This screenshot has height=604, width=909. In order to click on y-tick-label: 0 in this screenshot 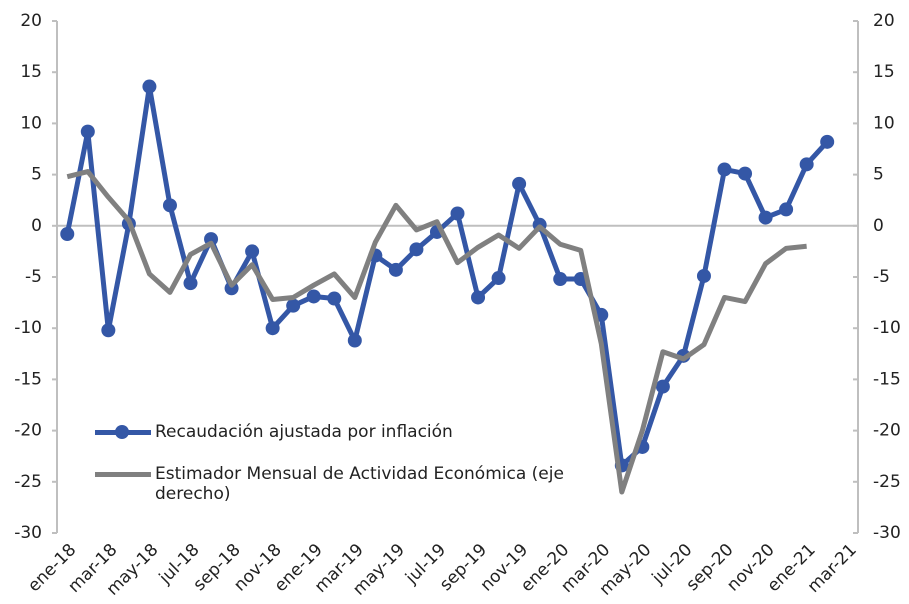, I will do `click(36, 226)`.